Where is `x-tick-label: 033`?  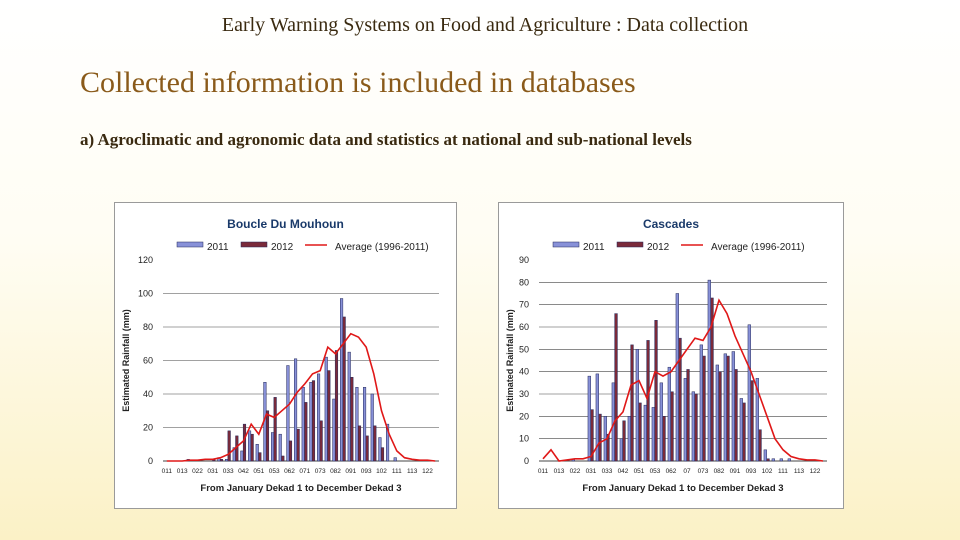
x-tick-label: 033 is located at coordinates (228, 471).